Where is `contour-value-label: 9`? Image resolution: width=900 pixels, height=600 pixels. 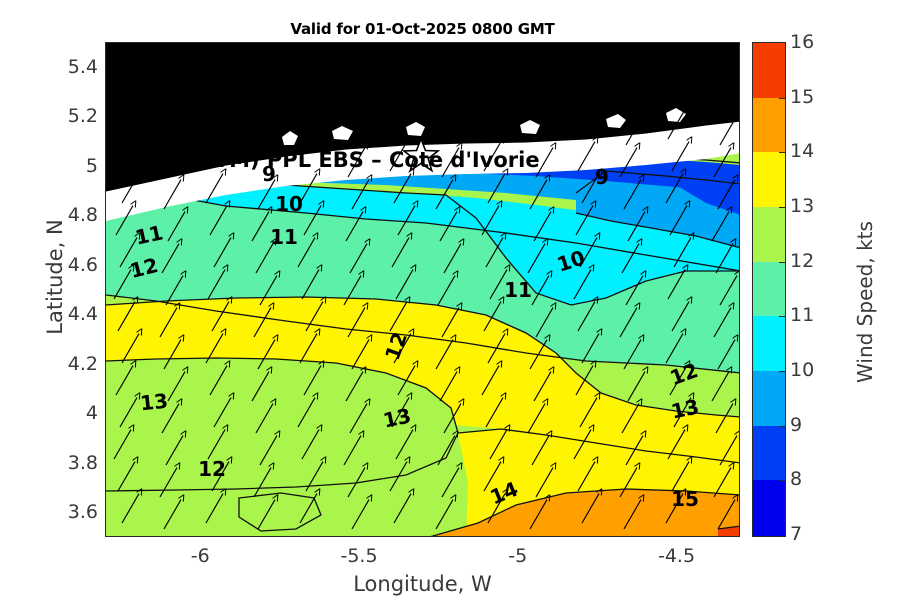
contour-value-label: 9 is located at coordinates (269, 174).